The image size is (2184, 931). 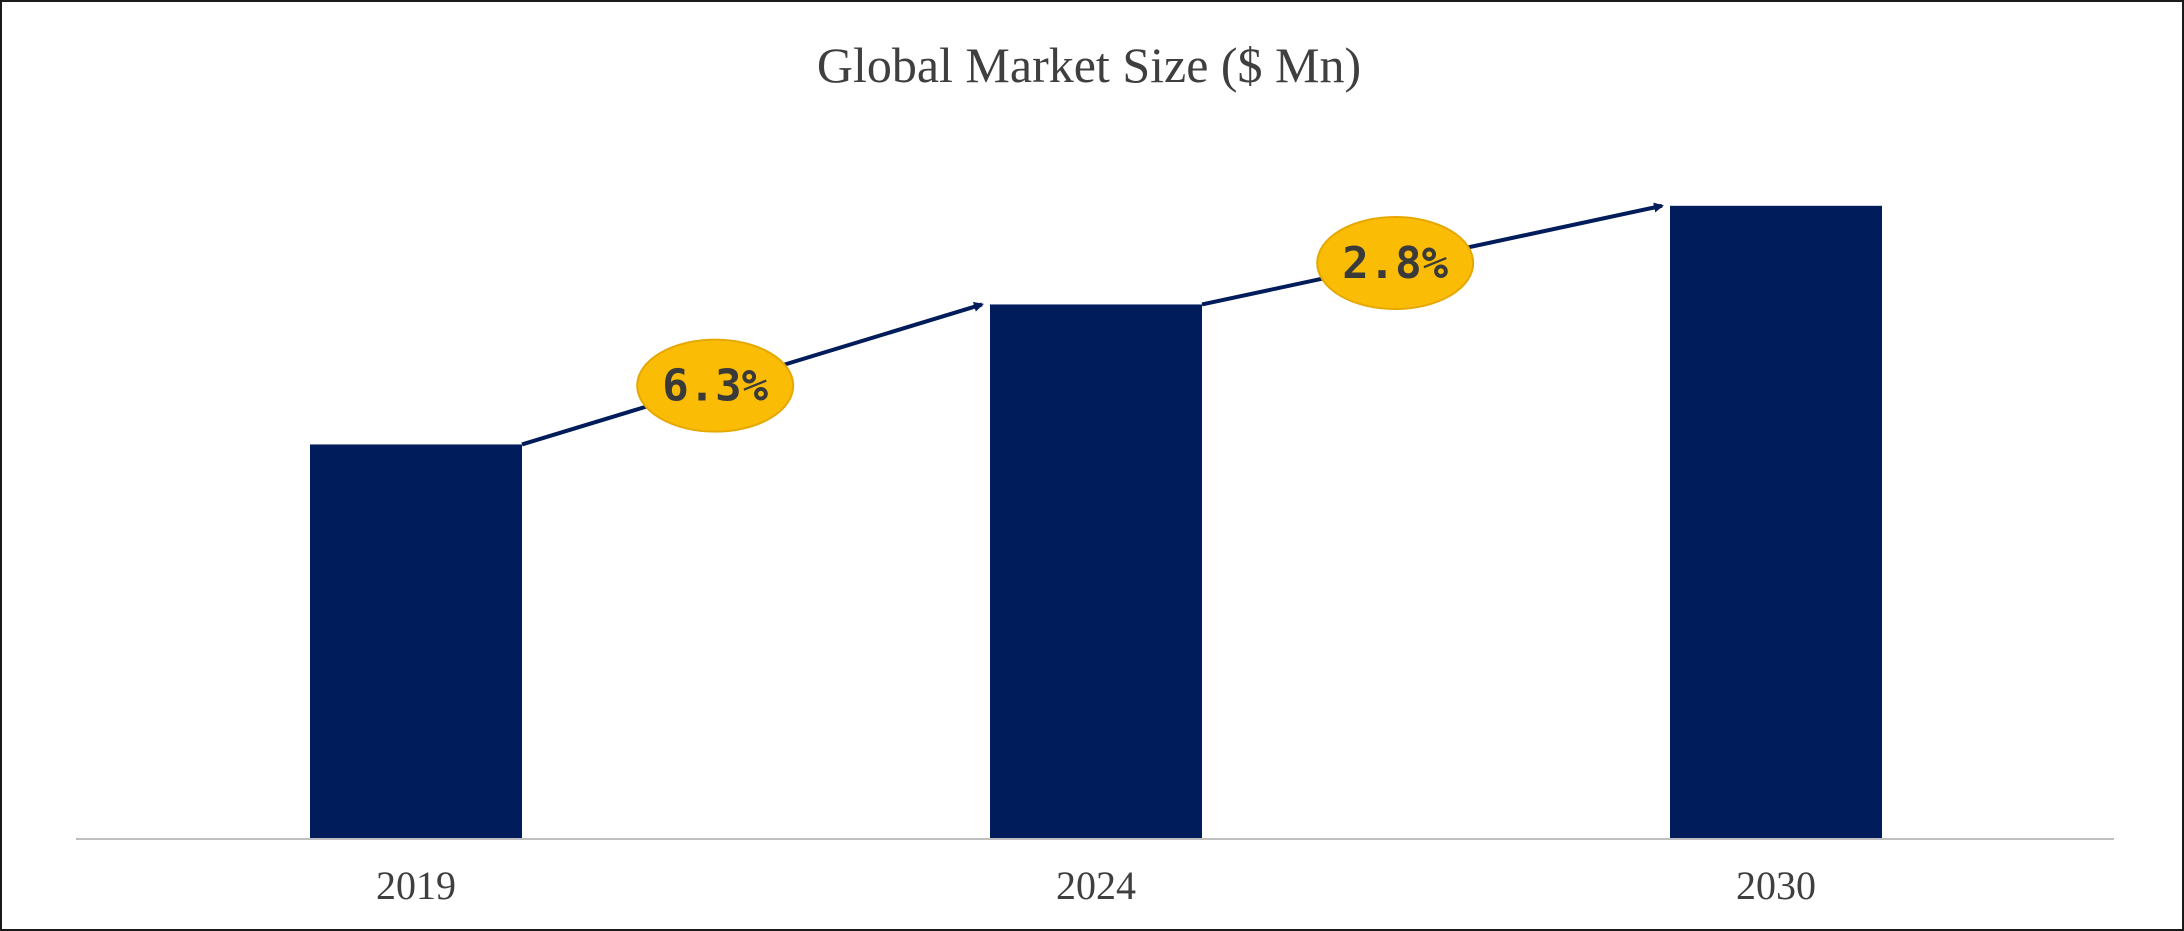 I want to click on x-tick-labels: 2019 2024 2030, so click(x=1096, y=885).